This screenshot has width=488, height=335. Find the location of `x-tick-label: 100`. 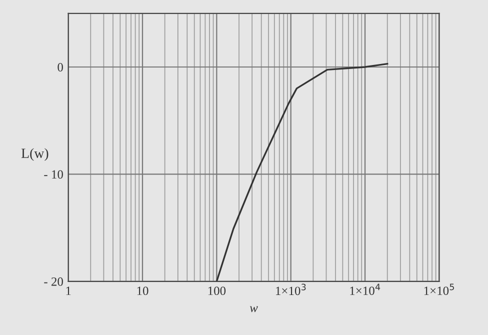

x-tick-label: 100 is located at coordinates (217, 291).